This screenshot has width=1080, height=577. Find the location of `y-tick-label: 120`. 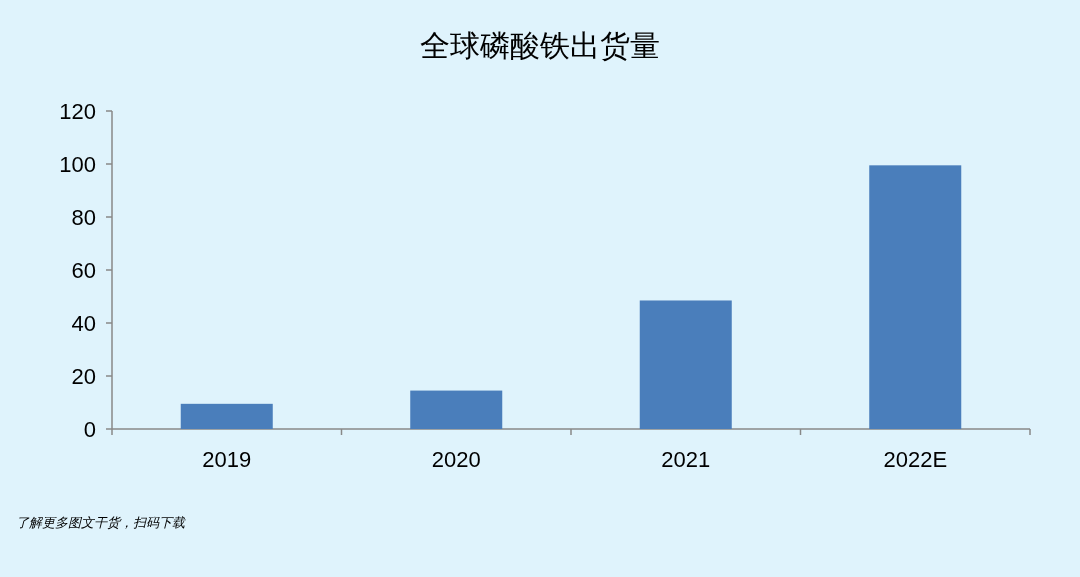

y-tick-label: 120 is located at coordinates (77, 111).